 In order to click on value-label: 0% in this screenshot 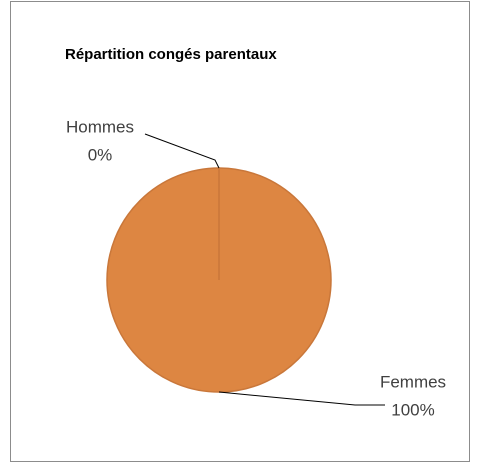, I will do `click(100, 154)`.